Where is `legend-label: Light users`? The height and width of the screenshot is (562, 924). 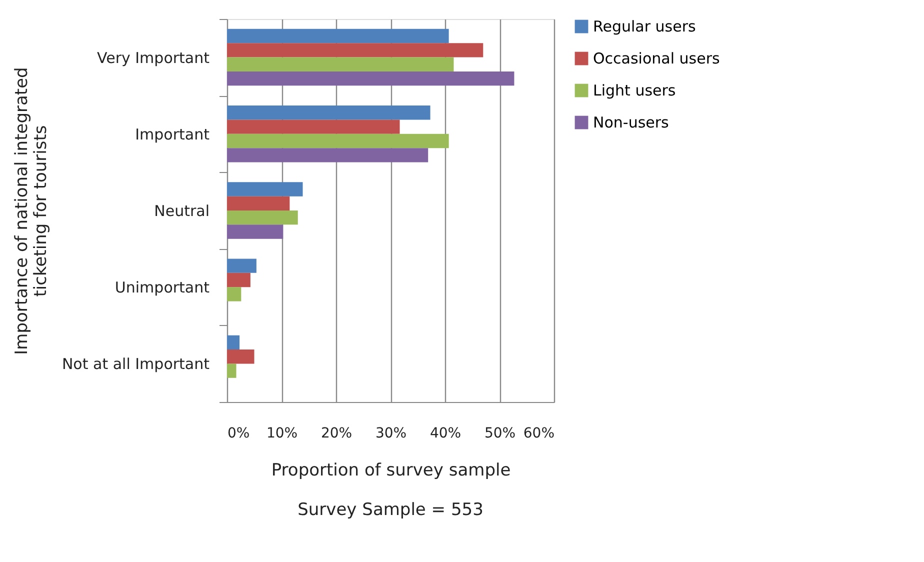 legend-label: Light users is located at coordinates (634, 91).